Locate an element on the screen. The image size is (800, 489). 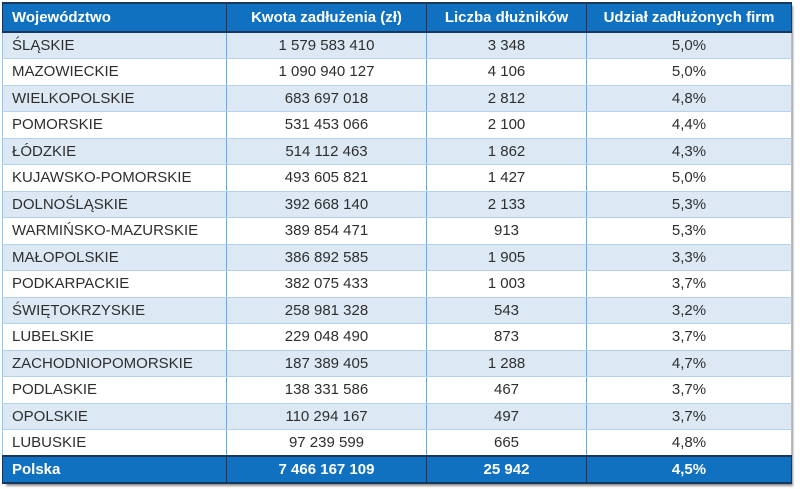
table-row: WIELKOPOLSKIE 683 697 018 2 812 4,8% is located at coordinates (397, 98).